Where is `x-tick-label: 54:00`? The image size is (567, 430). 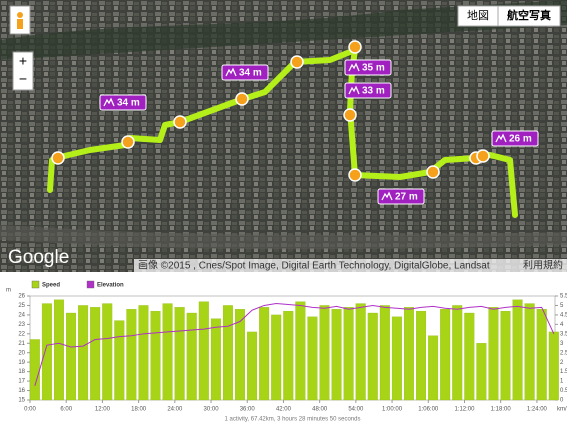 x-tick-label: 54:00 is located at coordinates (356, 410).